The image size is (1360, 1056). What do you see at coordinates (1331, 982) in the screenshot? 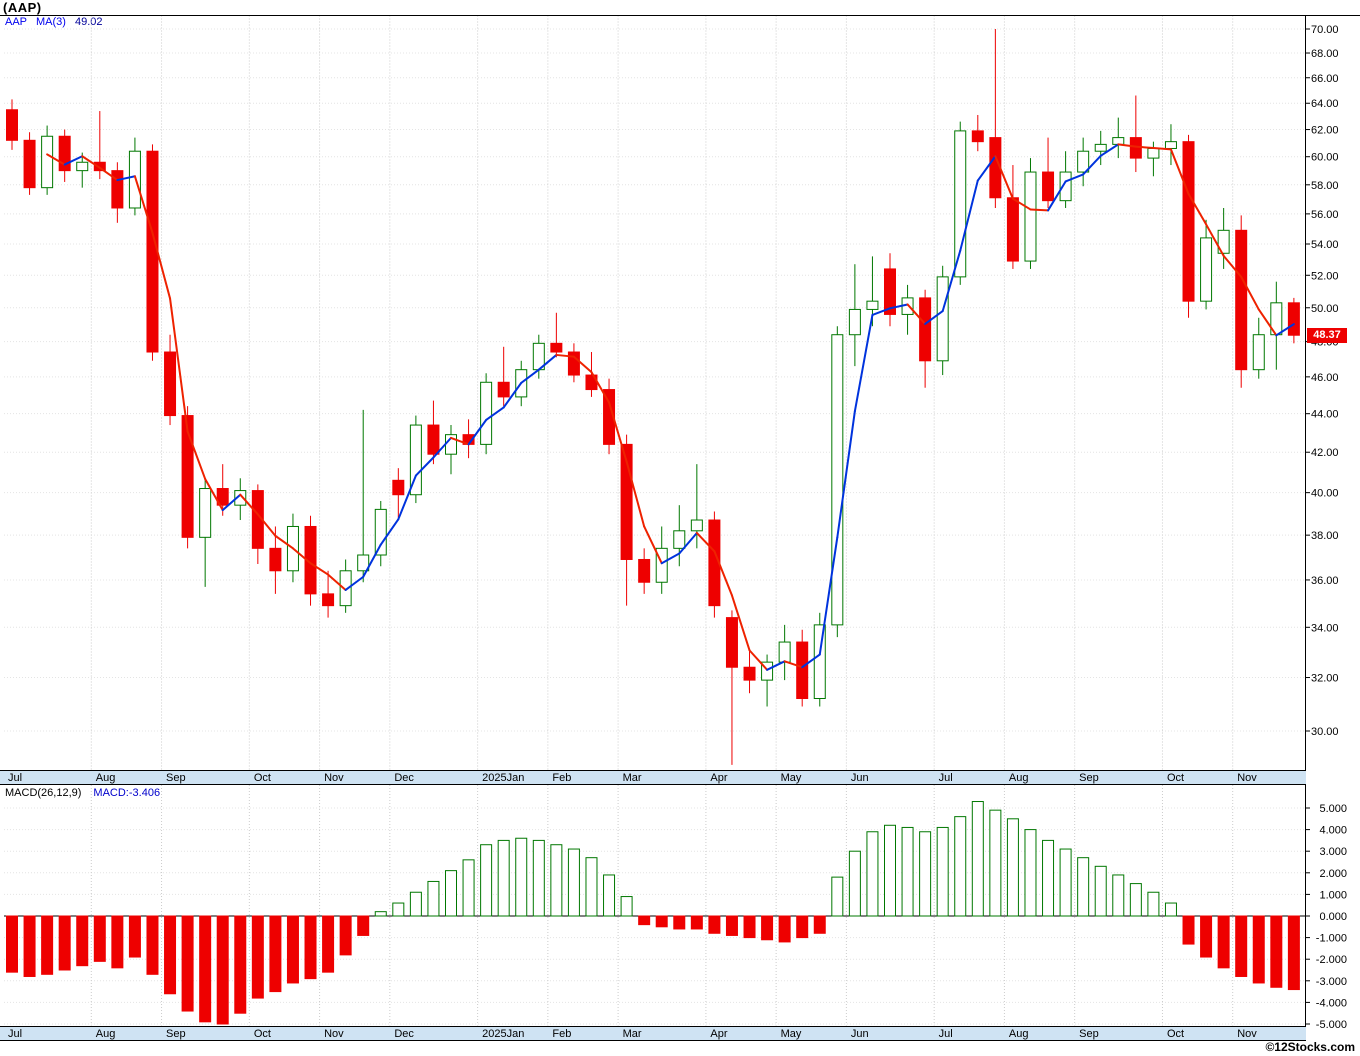
I see `macd-axis-label: -3.000` at bounding box center [1331, 982].